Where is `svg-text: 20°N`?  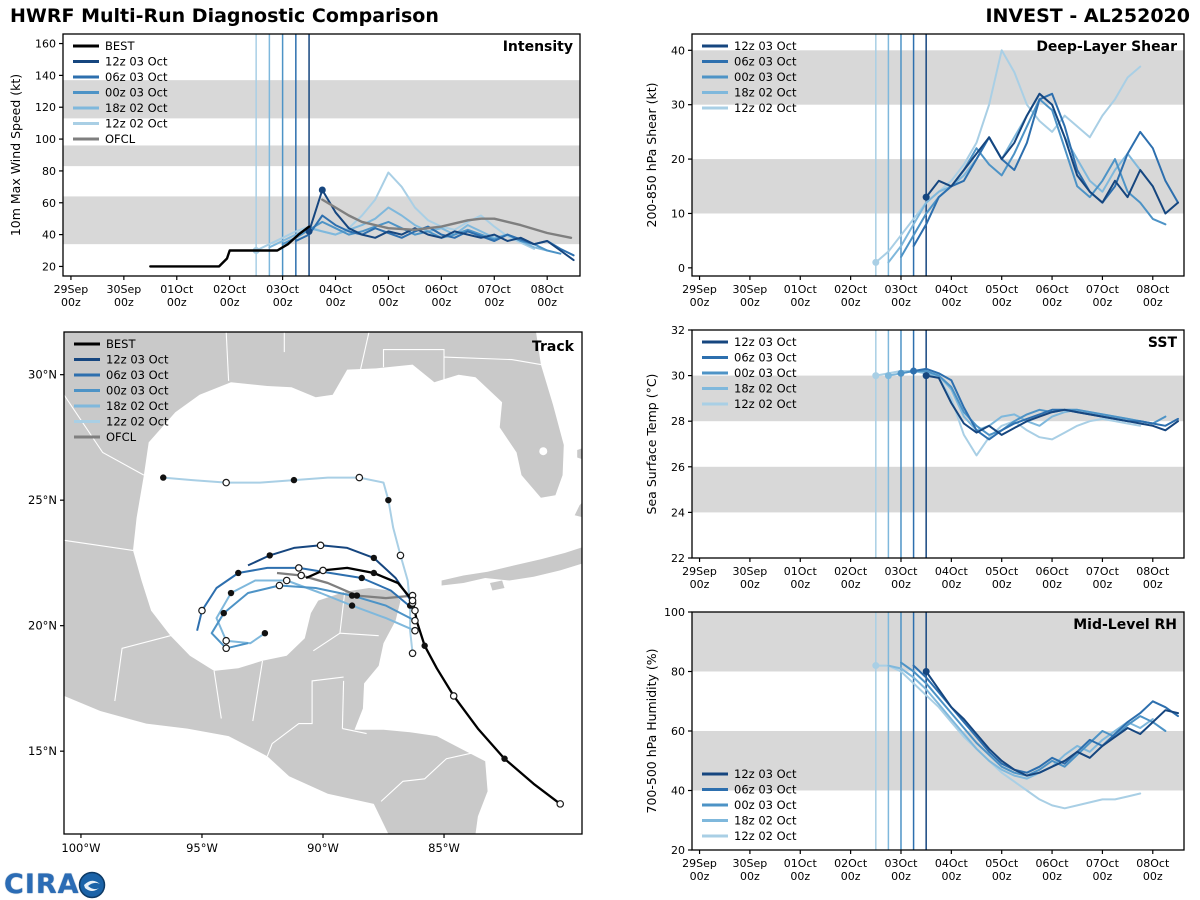 svg-text: 20°N is located at coordinates (42, 626).